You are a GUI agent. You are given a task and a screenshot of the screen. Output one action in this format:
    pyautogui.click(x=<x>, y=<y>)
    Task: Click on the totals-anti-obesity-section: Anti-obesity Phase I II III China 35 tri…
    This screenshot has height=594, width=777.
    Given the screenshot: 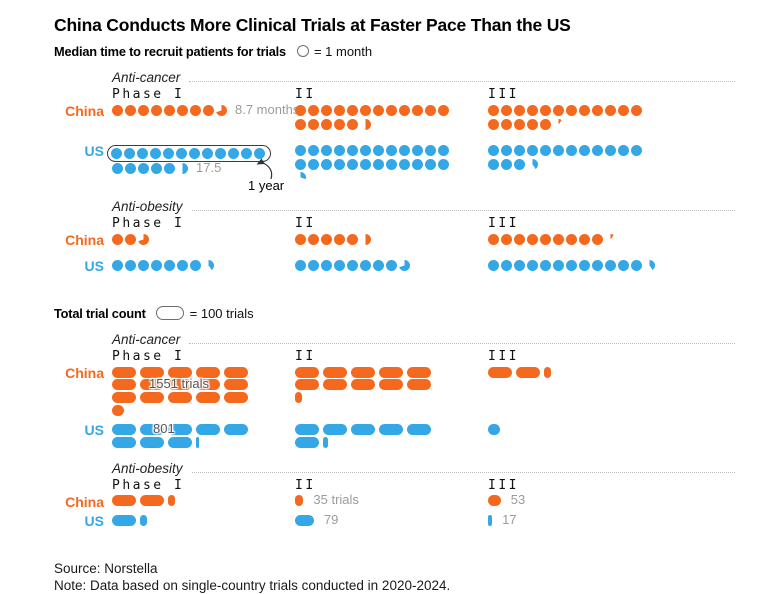 What is the action you would take?
    pyautogui.click(x=405, y=494)
    